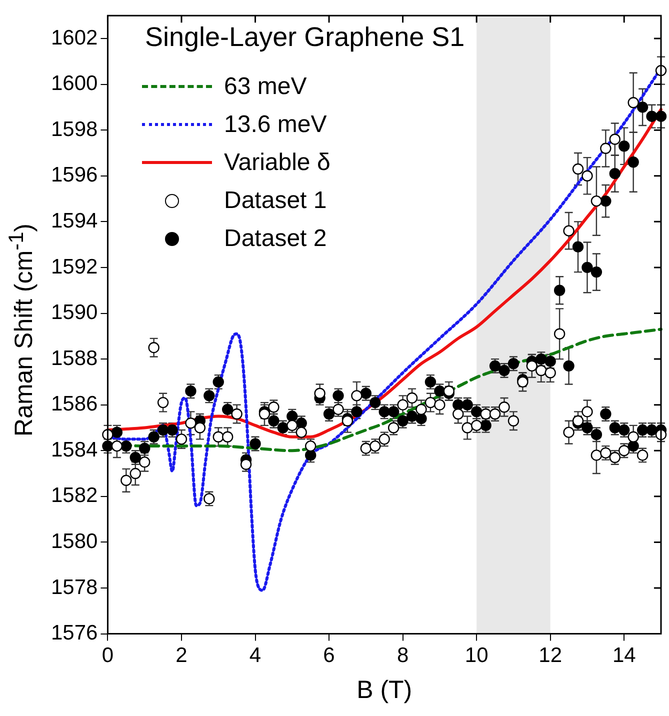 The width and height of the screenshot is (669, 716). I want to click on y-tick-label: 1576, so click(74, 633).